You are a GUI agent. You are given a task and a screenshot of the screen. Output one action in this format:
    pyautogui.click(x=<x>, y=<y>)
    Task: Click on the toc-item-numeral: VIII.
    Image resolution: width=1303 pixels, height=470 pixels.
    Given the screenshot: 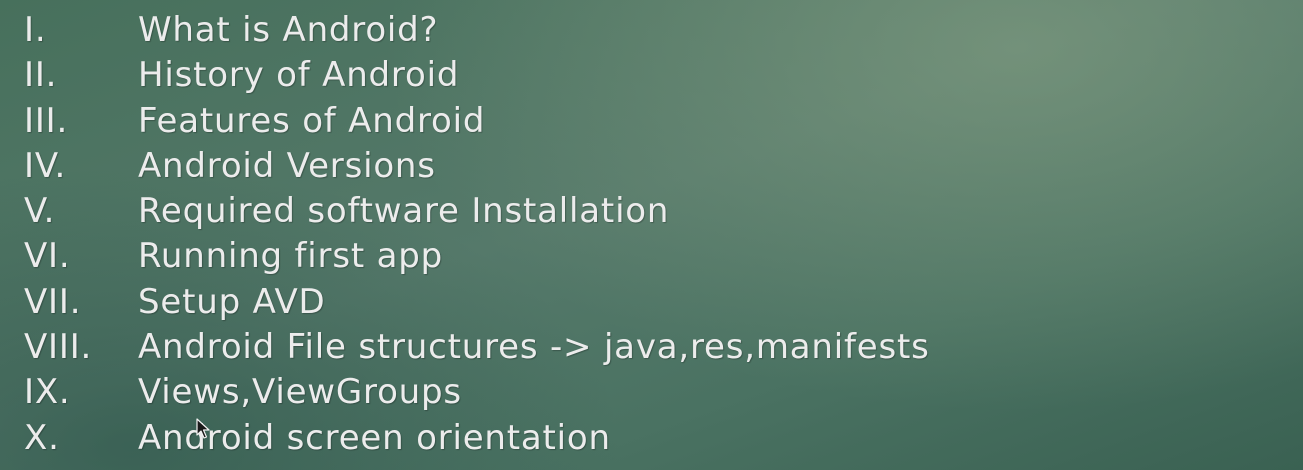 What is the action you would take?
    pyautogui.click(x=58, y=347)
    